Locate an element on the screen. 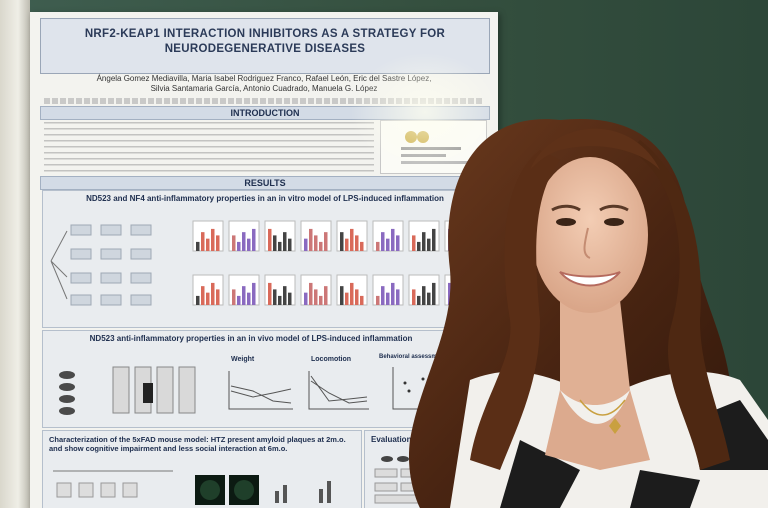 The height and width of the screenshot is (508, 768). right-eyebrow is located at coordinates (614, 208).